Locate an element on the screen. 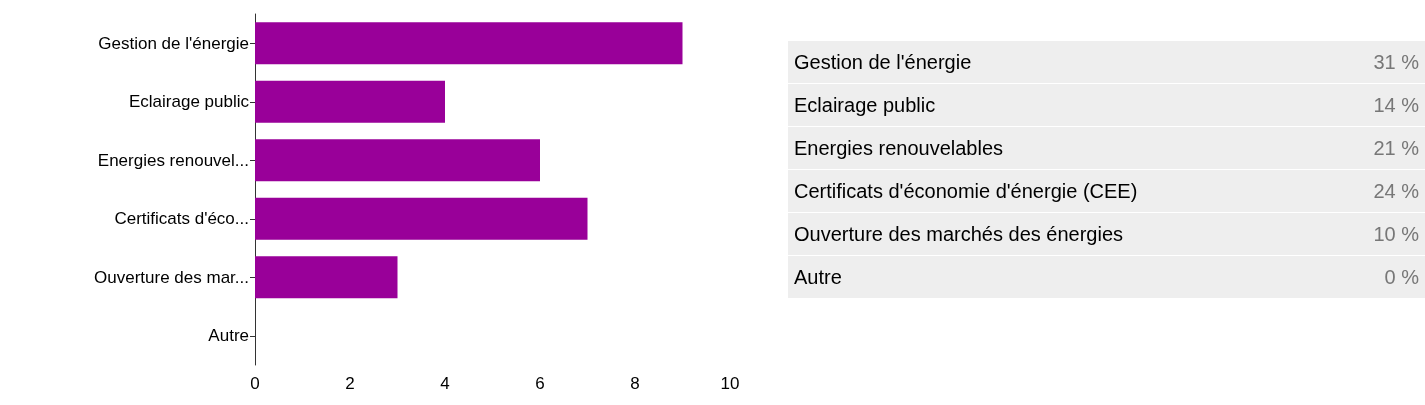 This screenshot has width=1425, height=405. category-label: Gestion de l'énergie is located at coordinates (1062, 62).